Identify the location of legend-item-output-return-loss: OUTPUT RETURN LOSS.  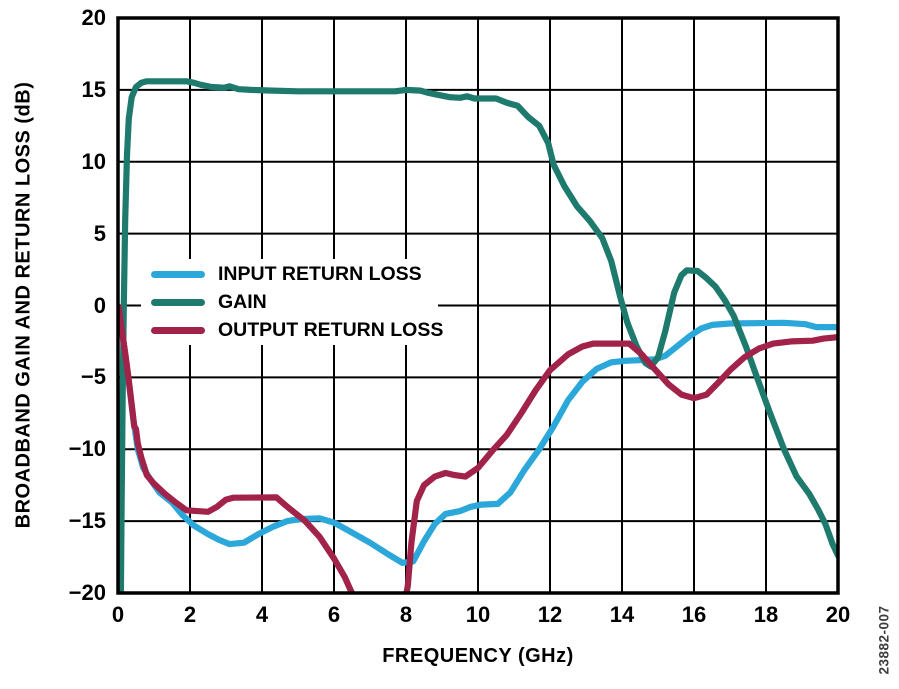
(297, 330).